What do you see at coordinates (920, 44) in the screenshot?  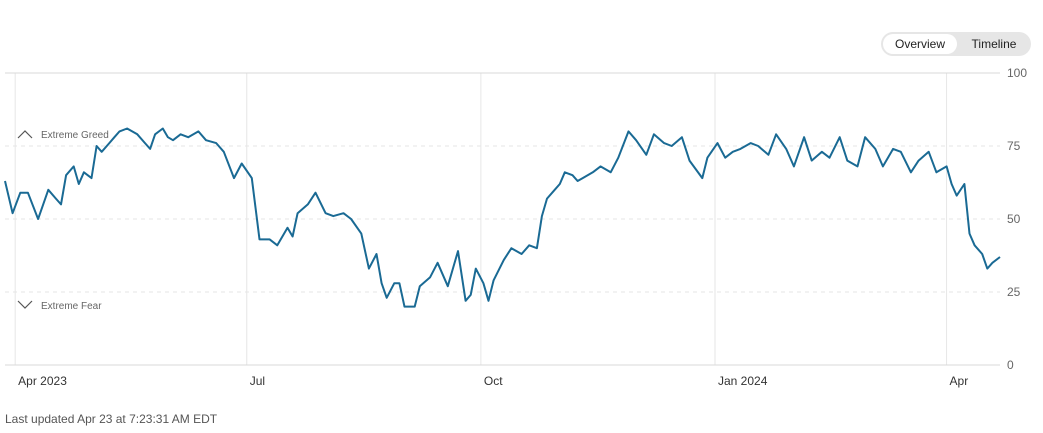 I see `overview-tab: Overview` at bounding box center [920, 44].